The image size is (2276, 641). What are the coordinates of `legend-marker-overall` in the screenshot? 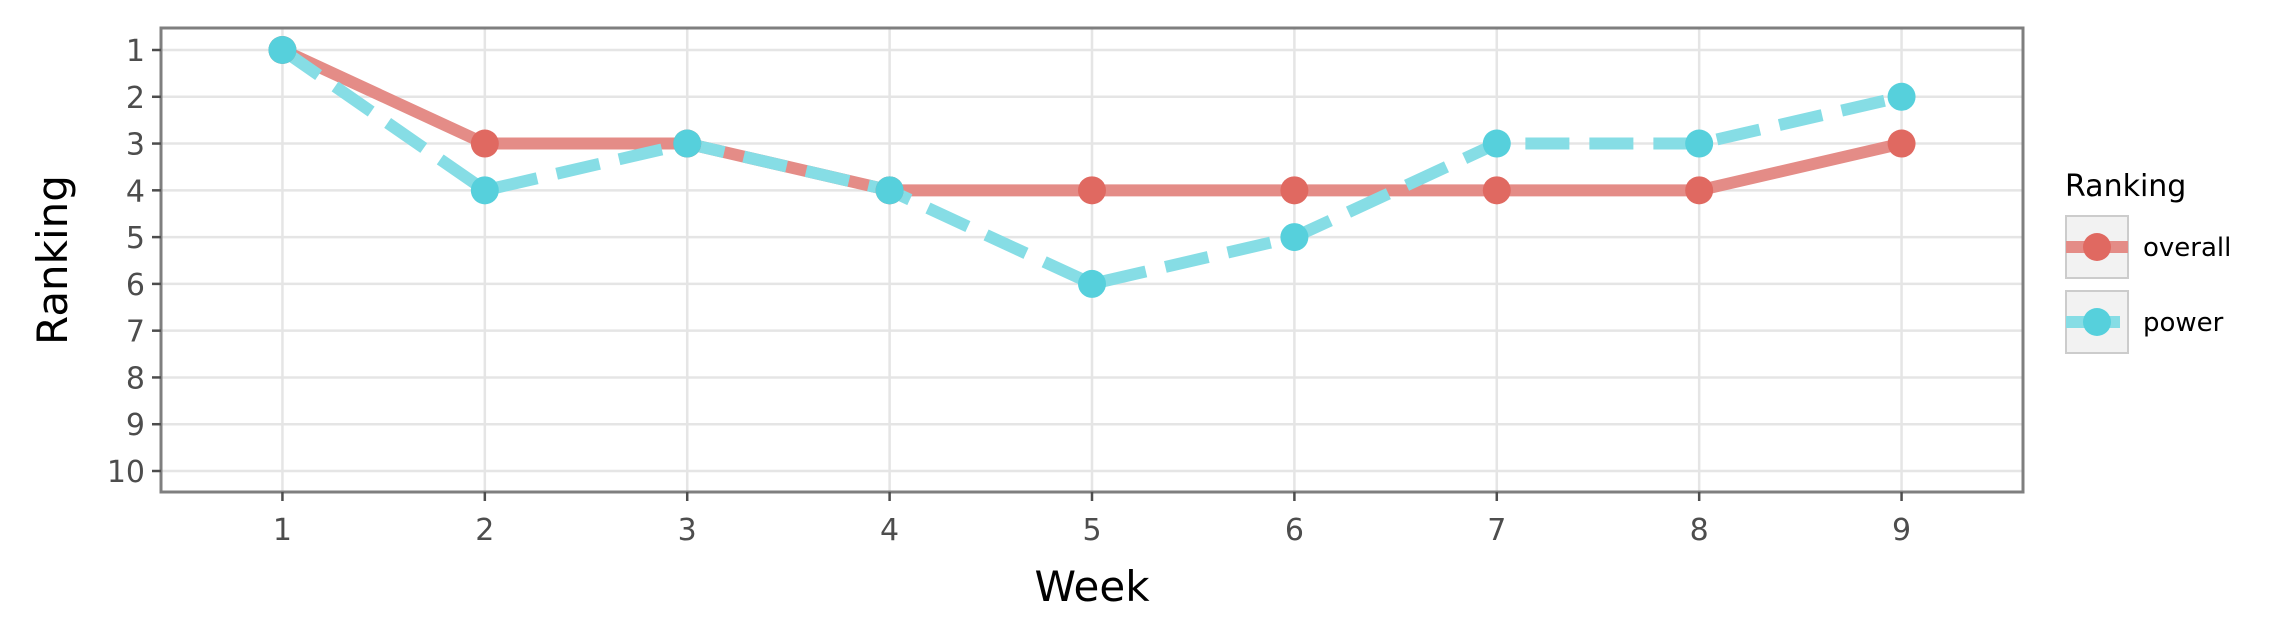 It's located at (2097, 247).